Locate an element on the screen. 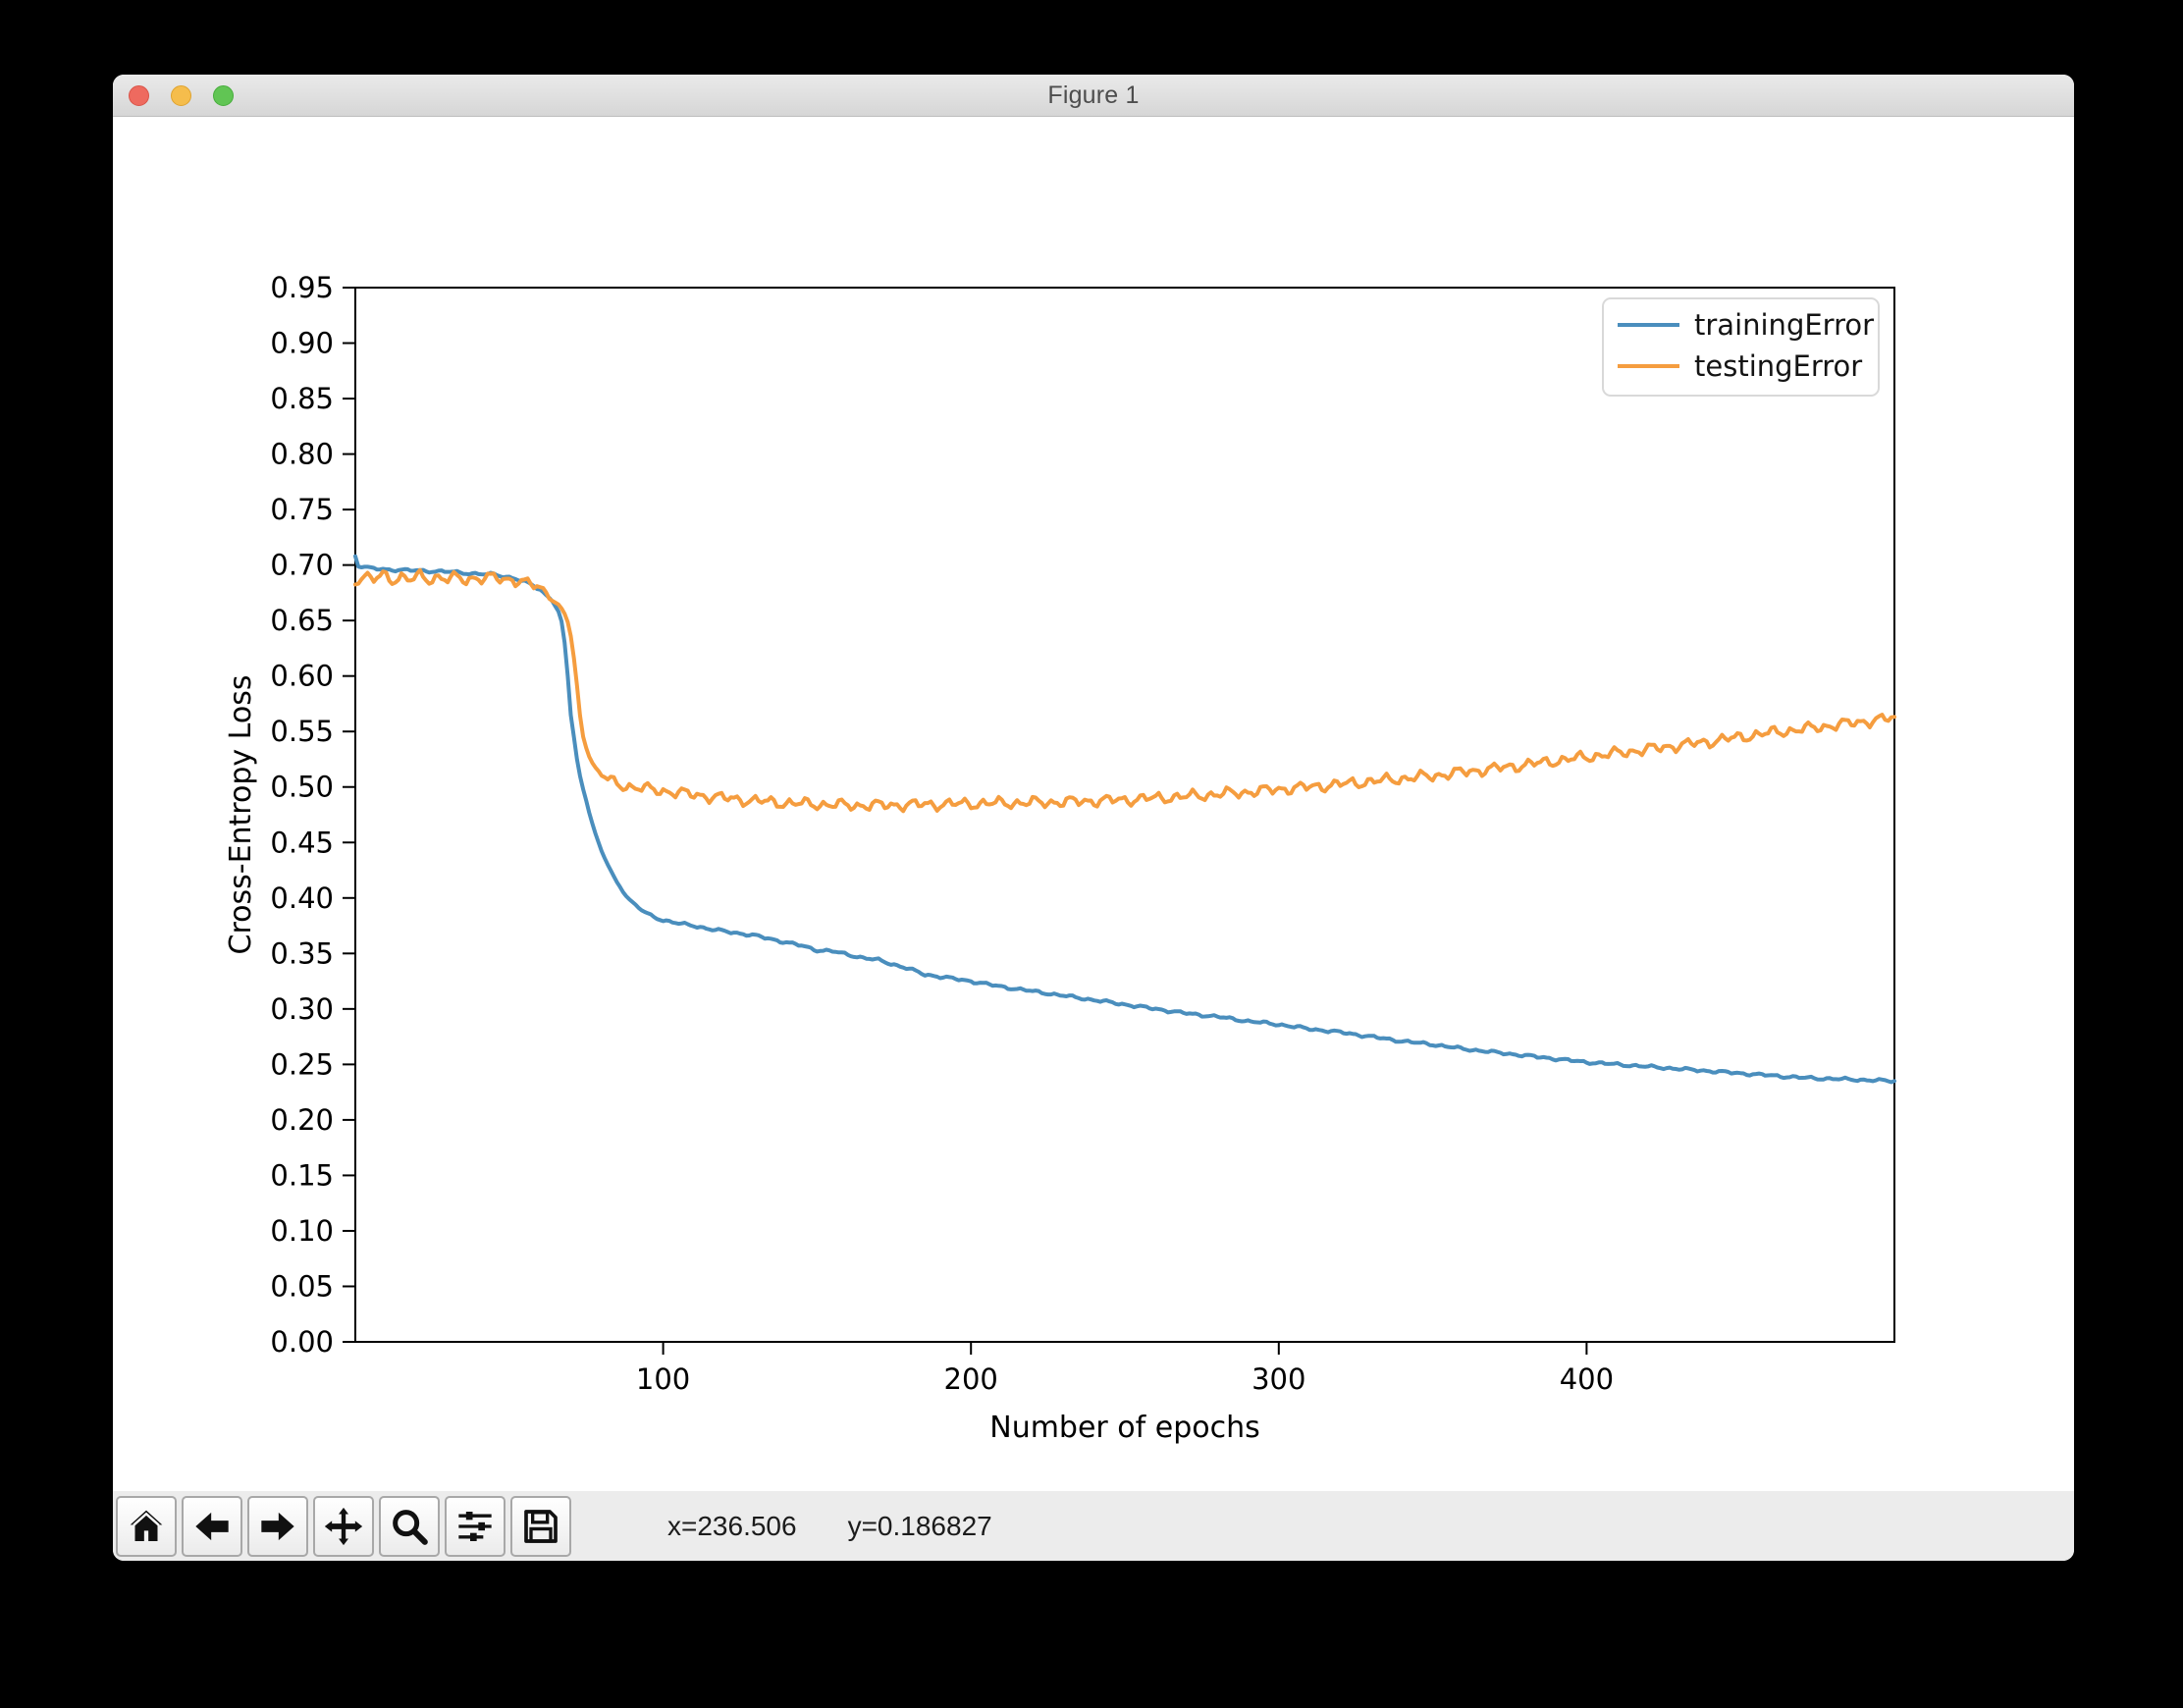  testingError-line is located at coordinates (1124, 690).